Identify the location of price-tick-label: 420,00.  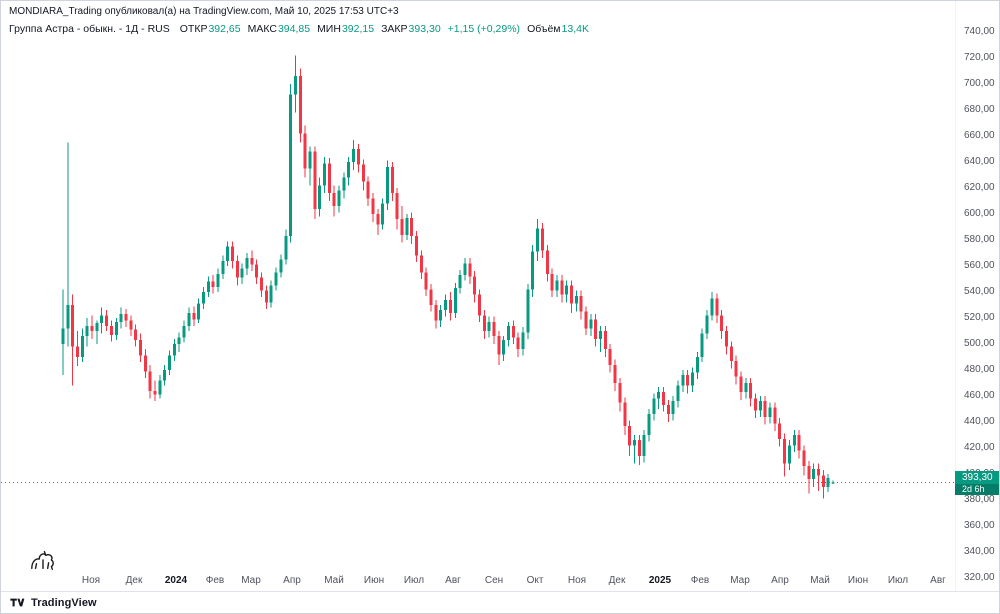
(979, 447).